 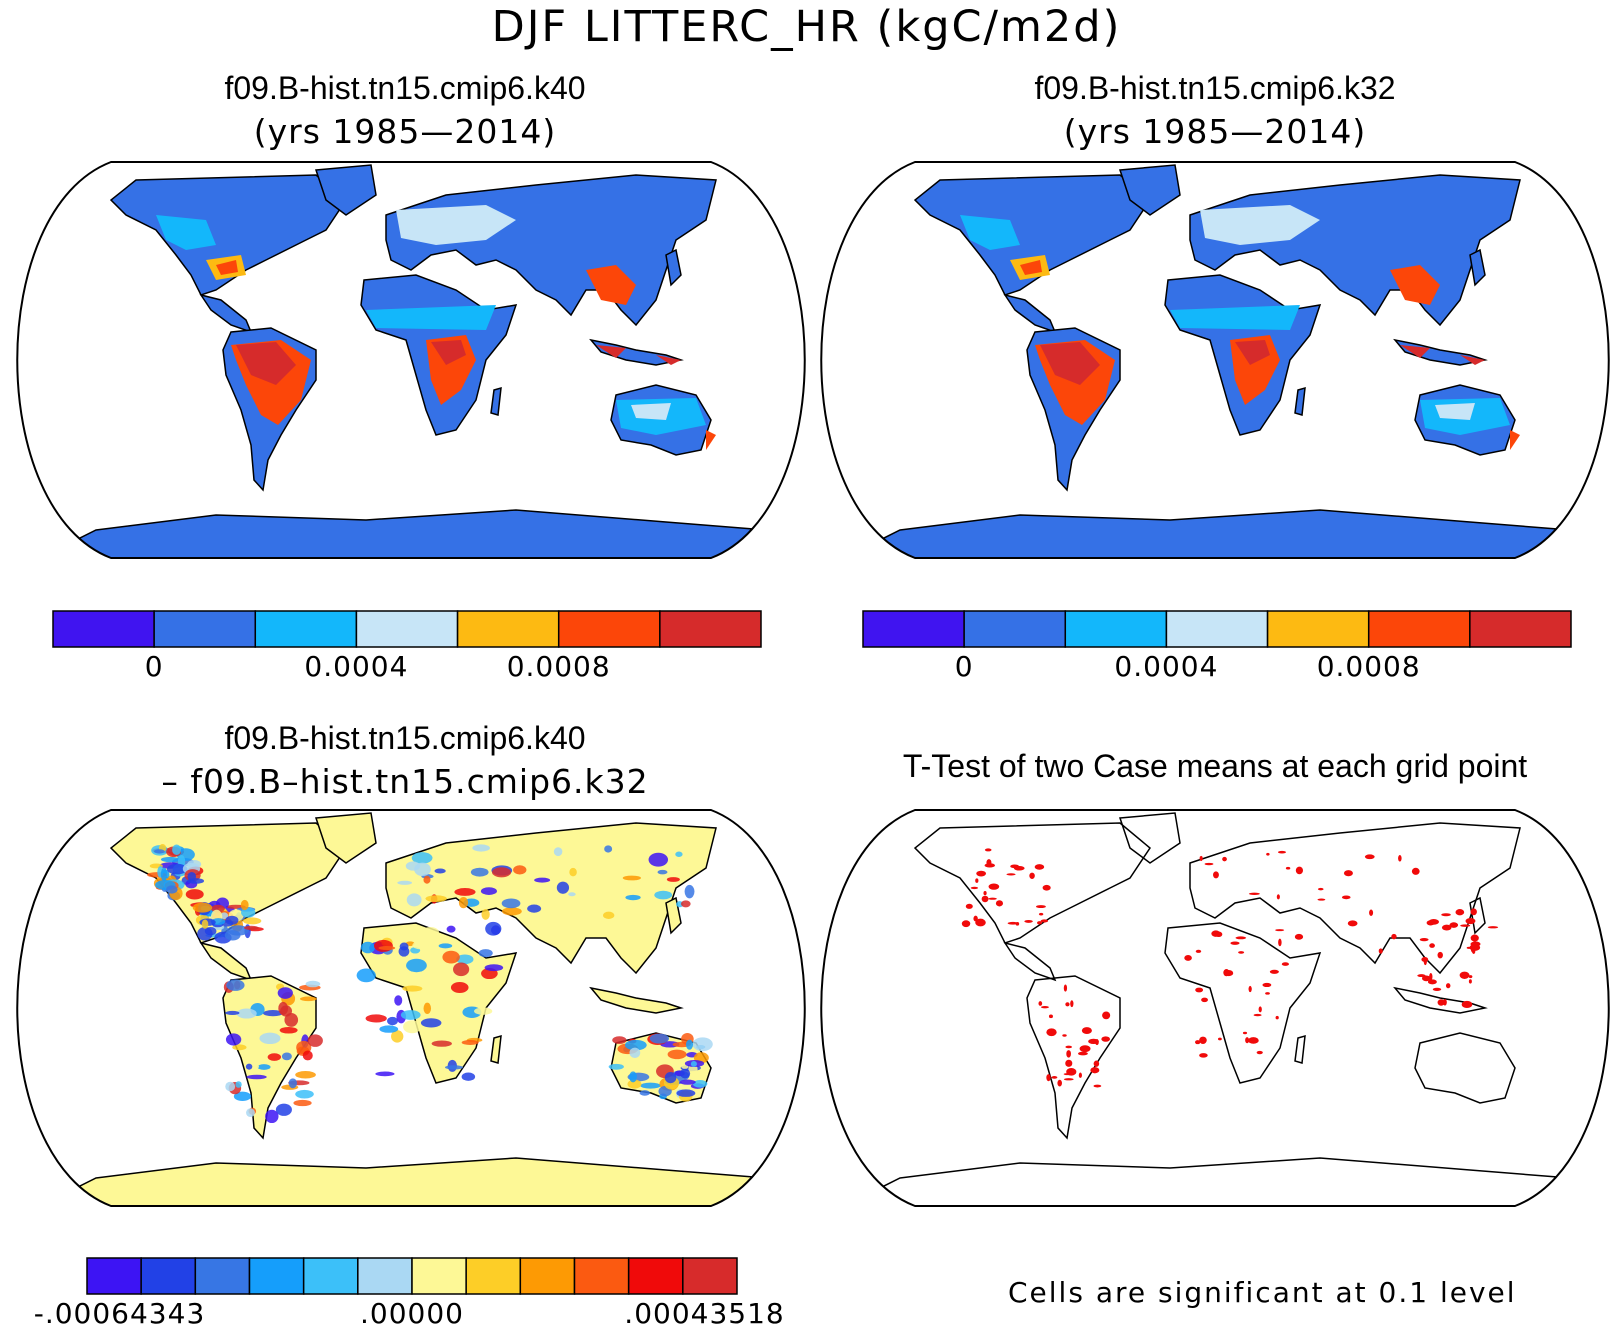 I want to click on colorbar-k40, so click(x=407, y=629).